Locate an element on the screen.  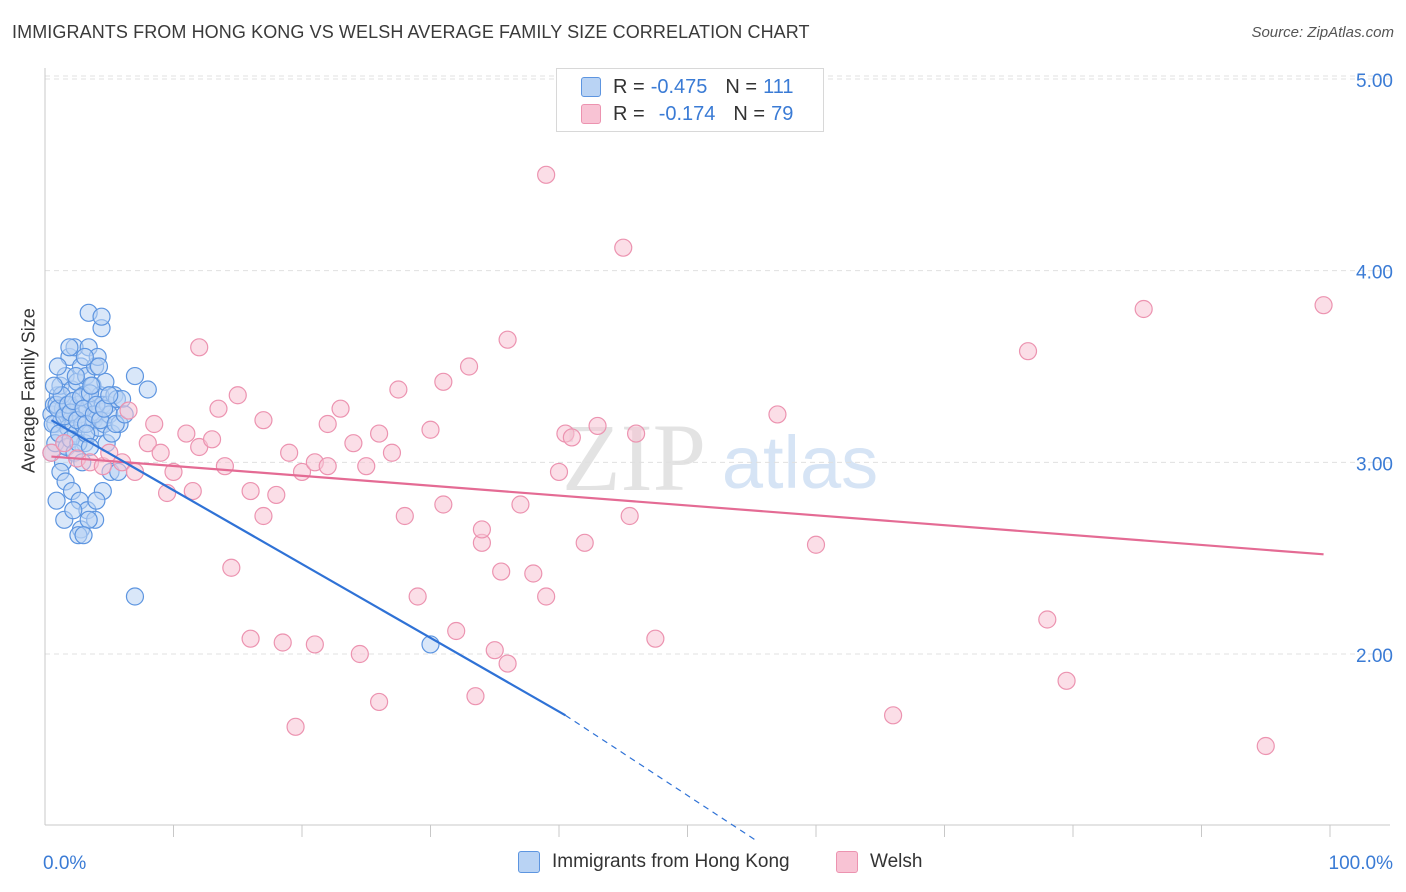
series-hong-kong-points is located at coordinates (241, 478).